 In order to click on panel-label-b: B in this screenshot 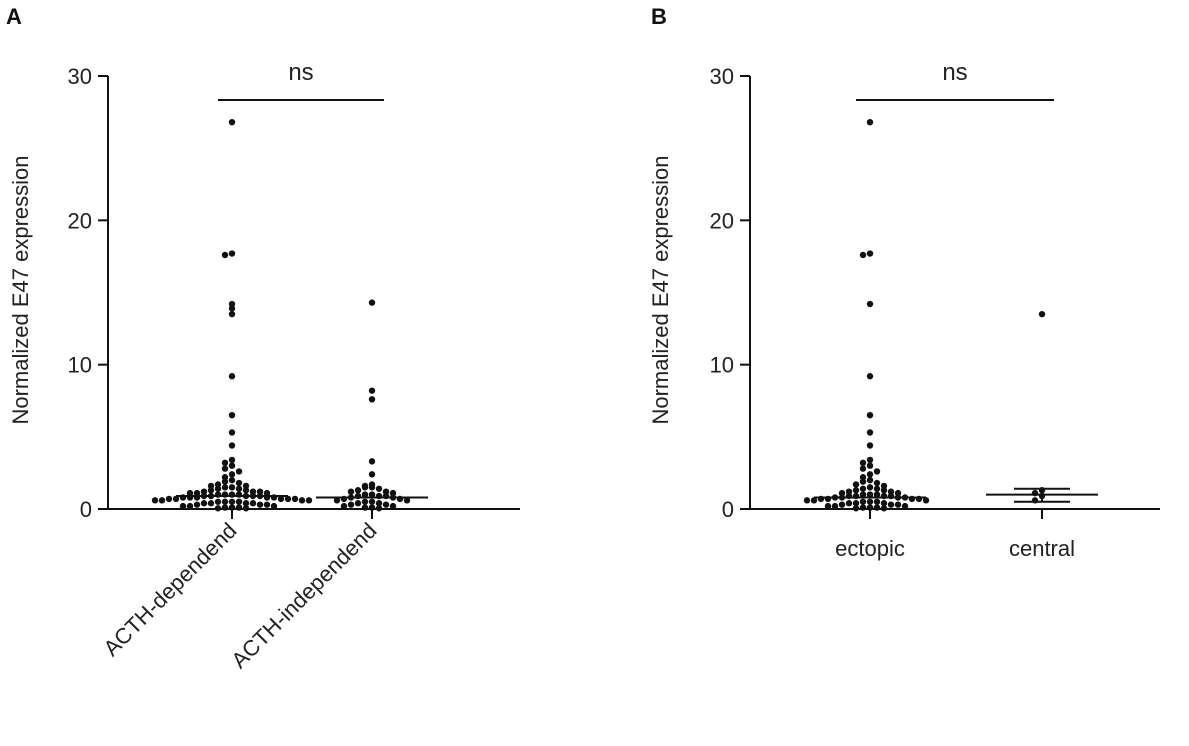, I will do `click(659, 16)`.